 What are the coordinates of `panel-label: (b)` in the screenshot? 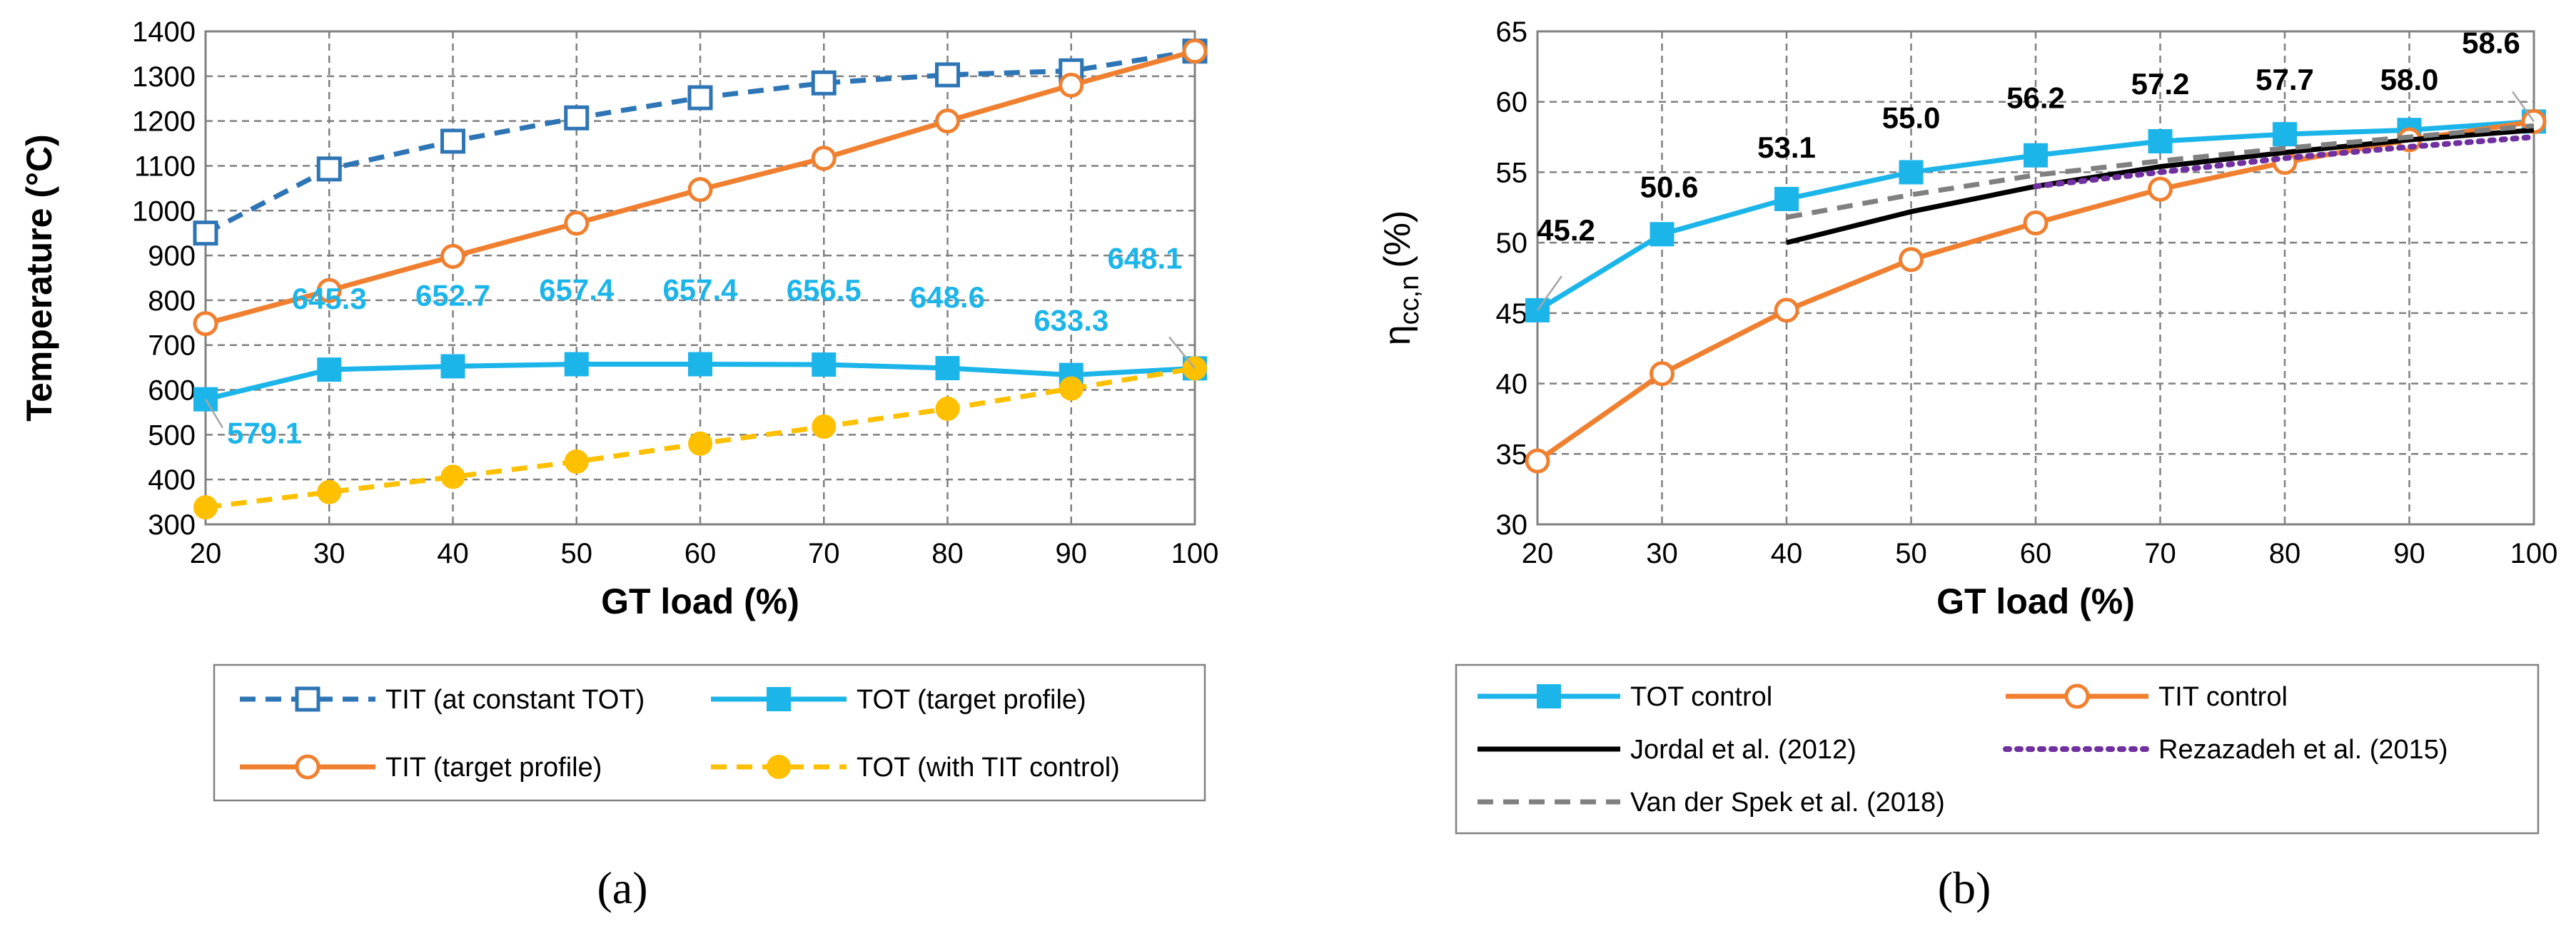 It's located at (1964, 888).